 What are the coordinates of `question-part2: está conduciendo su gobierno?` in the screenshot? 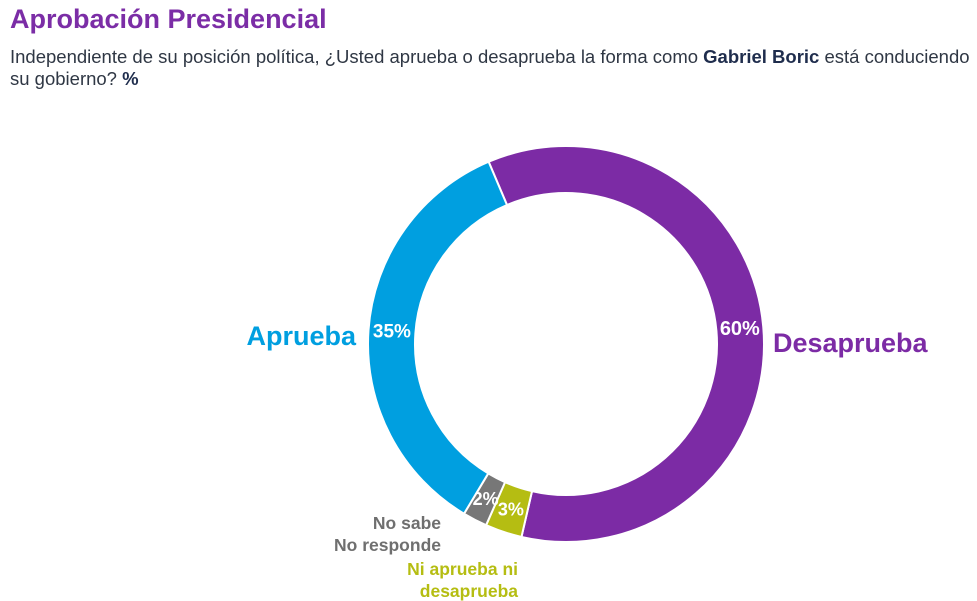 It's located at (490, 67).